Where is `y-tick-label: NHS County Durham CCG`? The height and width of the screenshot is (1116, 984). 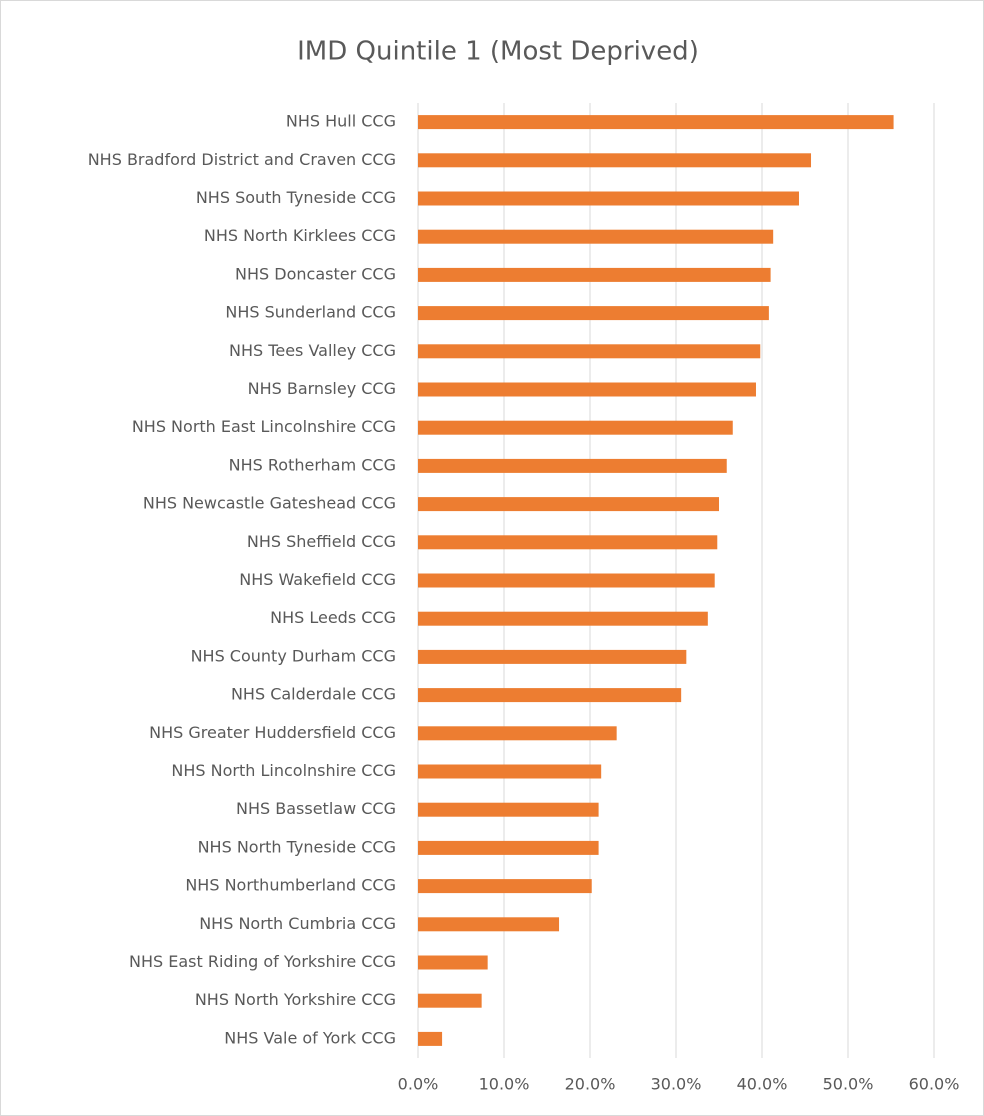
y-tick-label: NHS County Durham CCG is located at coordinates (293, 655).